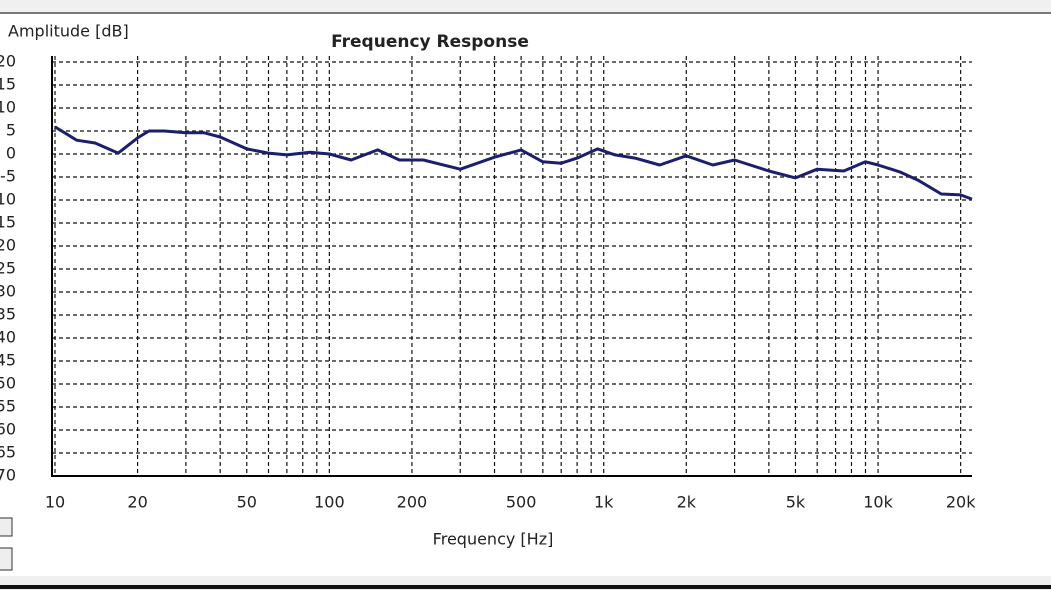 The height and width of the screenshot is (590, 1051). What do you see at coordinates (8, 406) in the screenshot?
I see `y-tick-label: -55` at bounding box center [8, 406].